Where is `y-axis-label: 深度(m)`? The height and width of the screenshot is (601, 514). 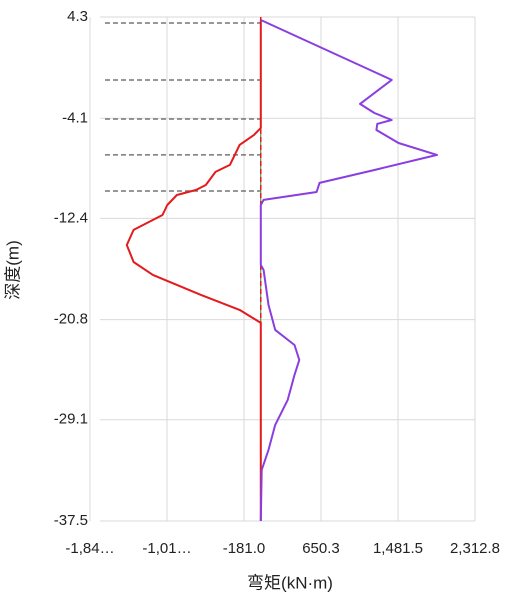 y-axis-label: 深度(m) is located at coordinates (12, 269).